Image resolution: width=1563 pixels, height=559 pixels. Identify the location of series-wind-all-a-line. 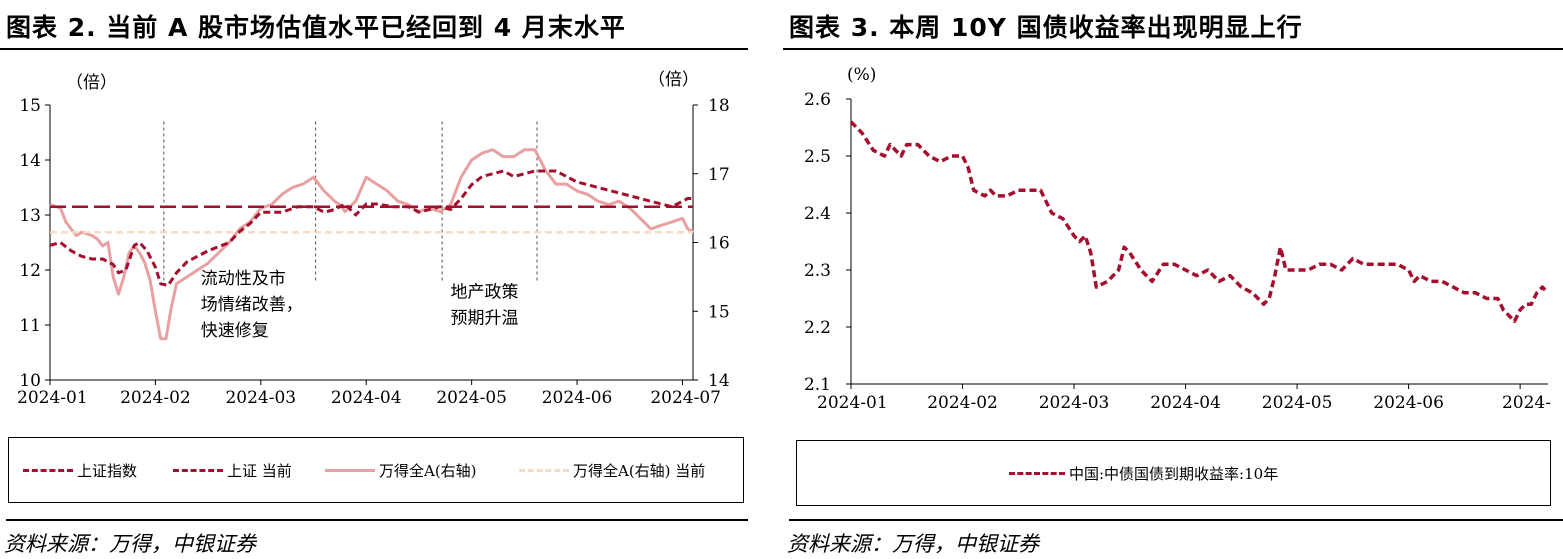
(371, 244).